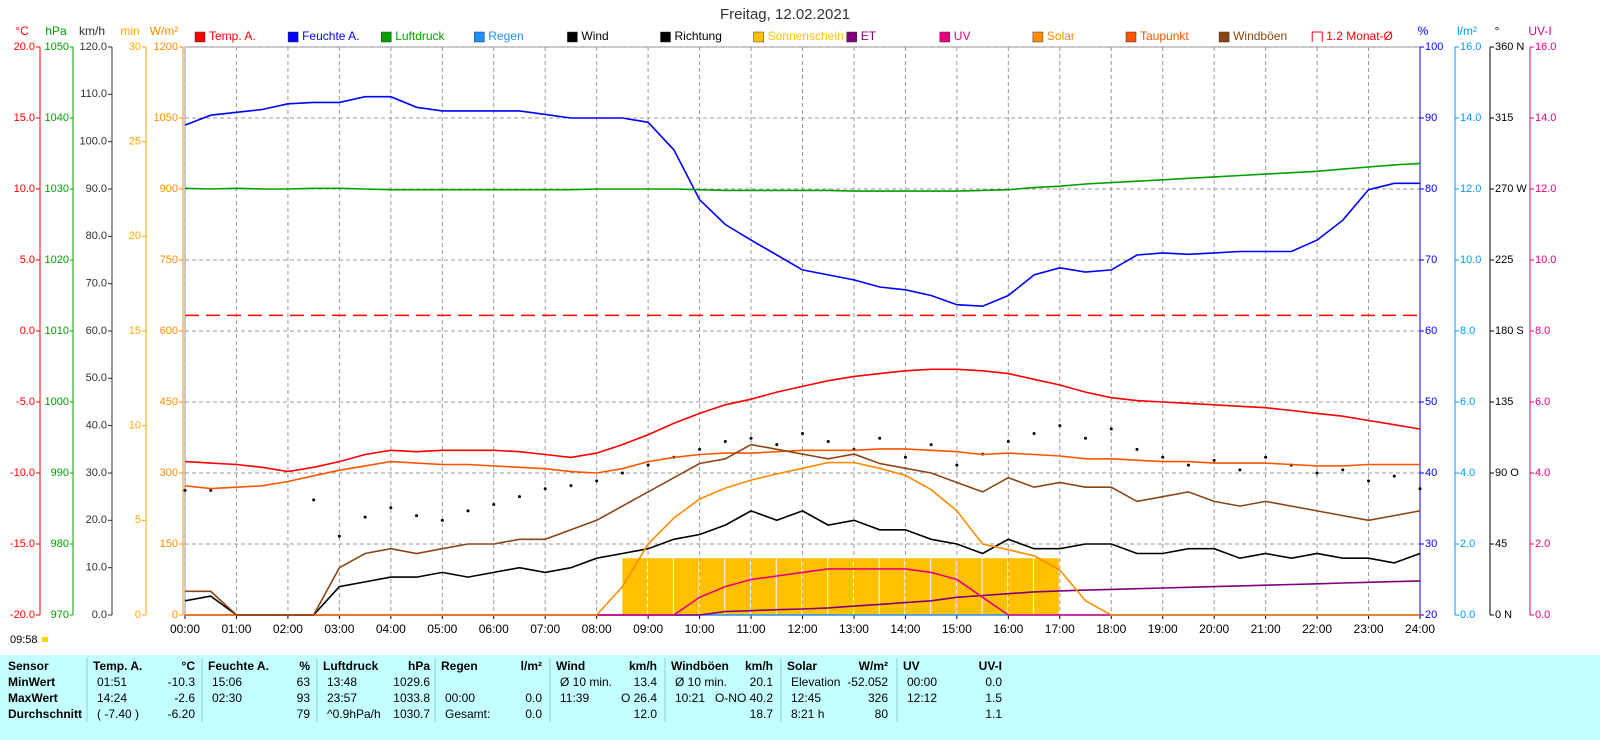 The height and width of the screenshot is (740, 1600). I want to click on y-tick-label: 970, so click(60, 615).